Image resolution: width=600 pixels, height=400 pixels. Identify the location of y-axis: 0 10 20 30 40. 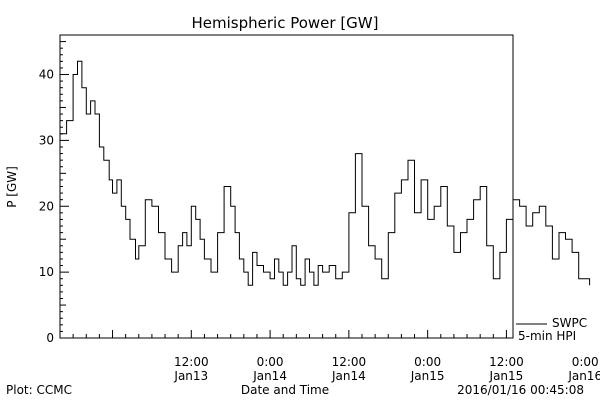
(54, 189).